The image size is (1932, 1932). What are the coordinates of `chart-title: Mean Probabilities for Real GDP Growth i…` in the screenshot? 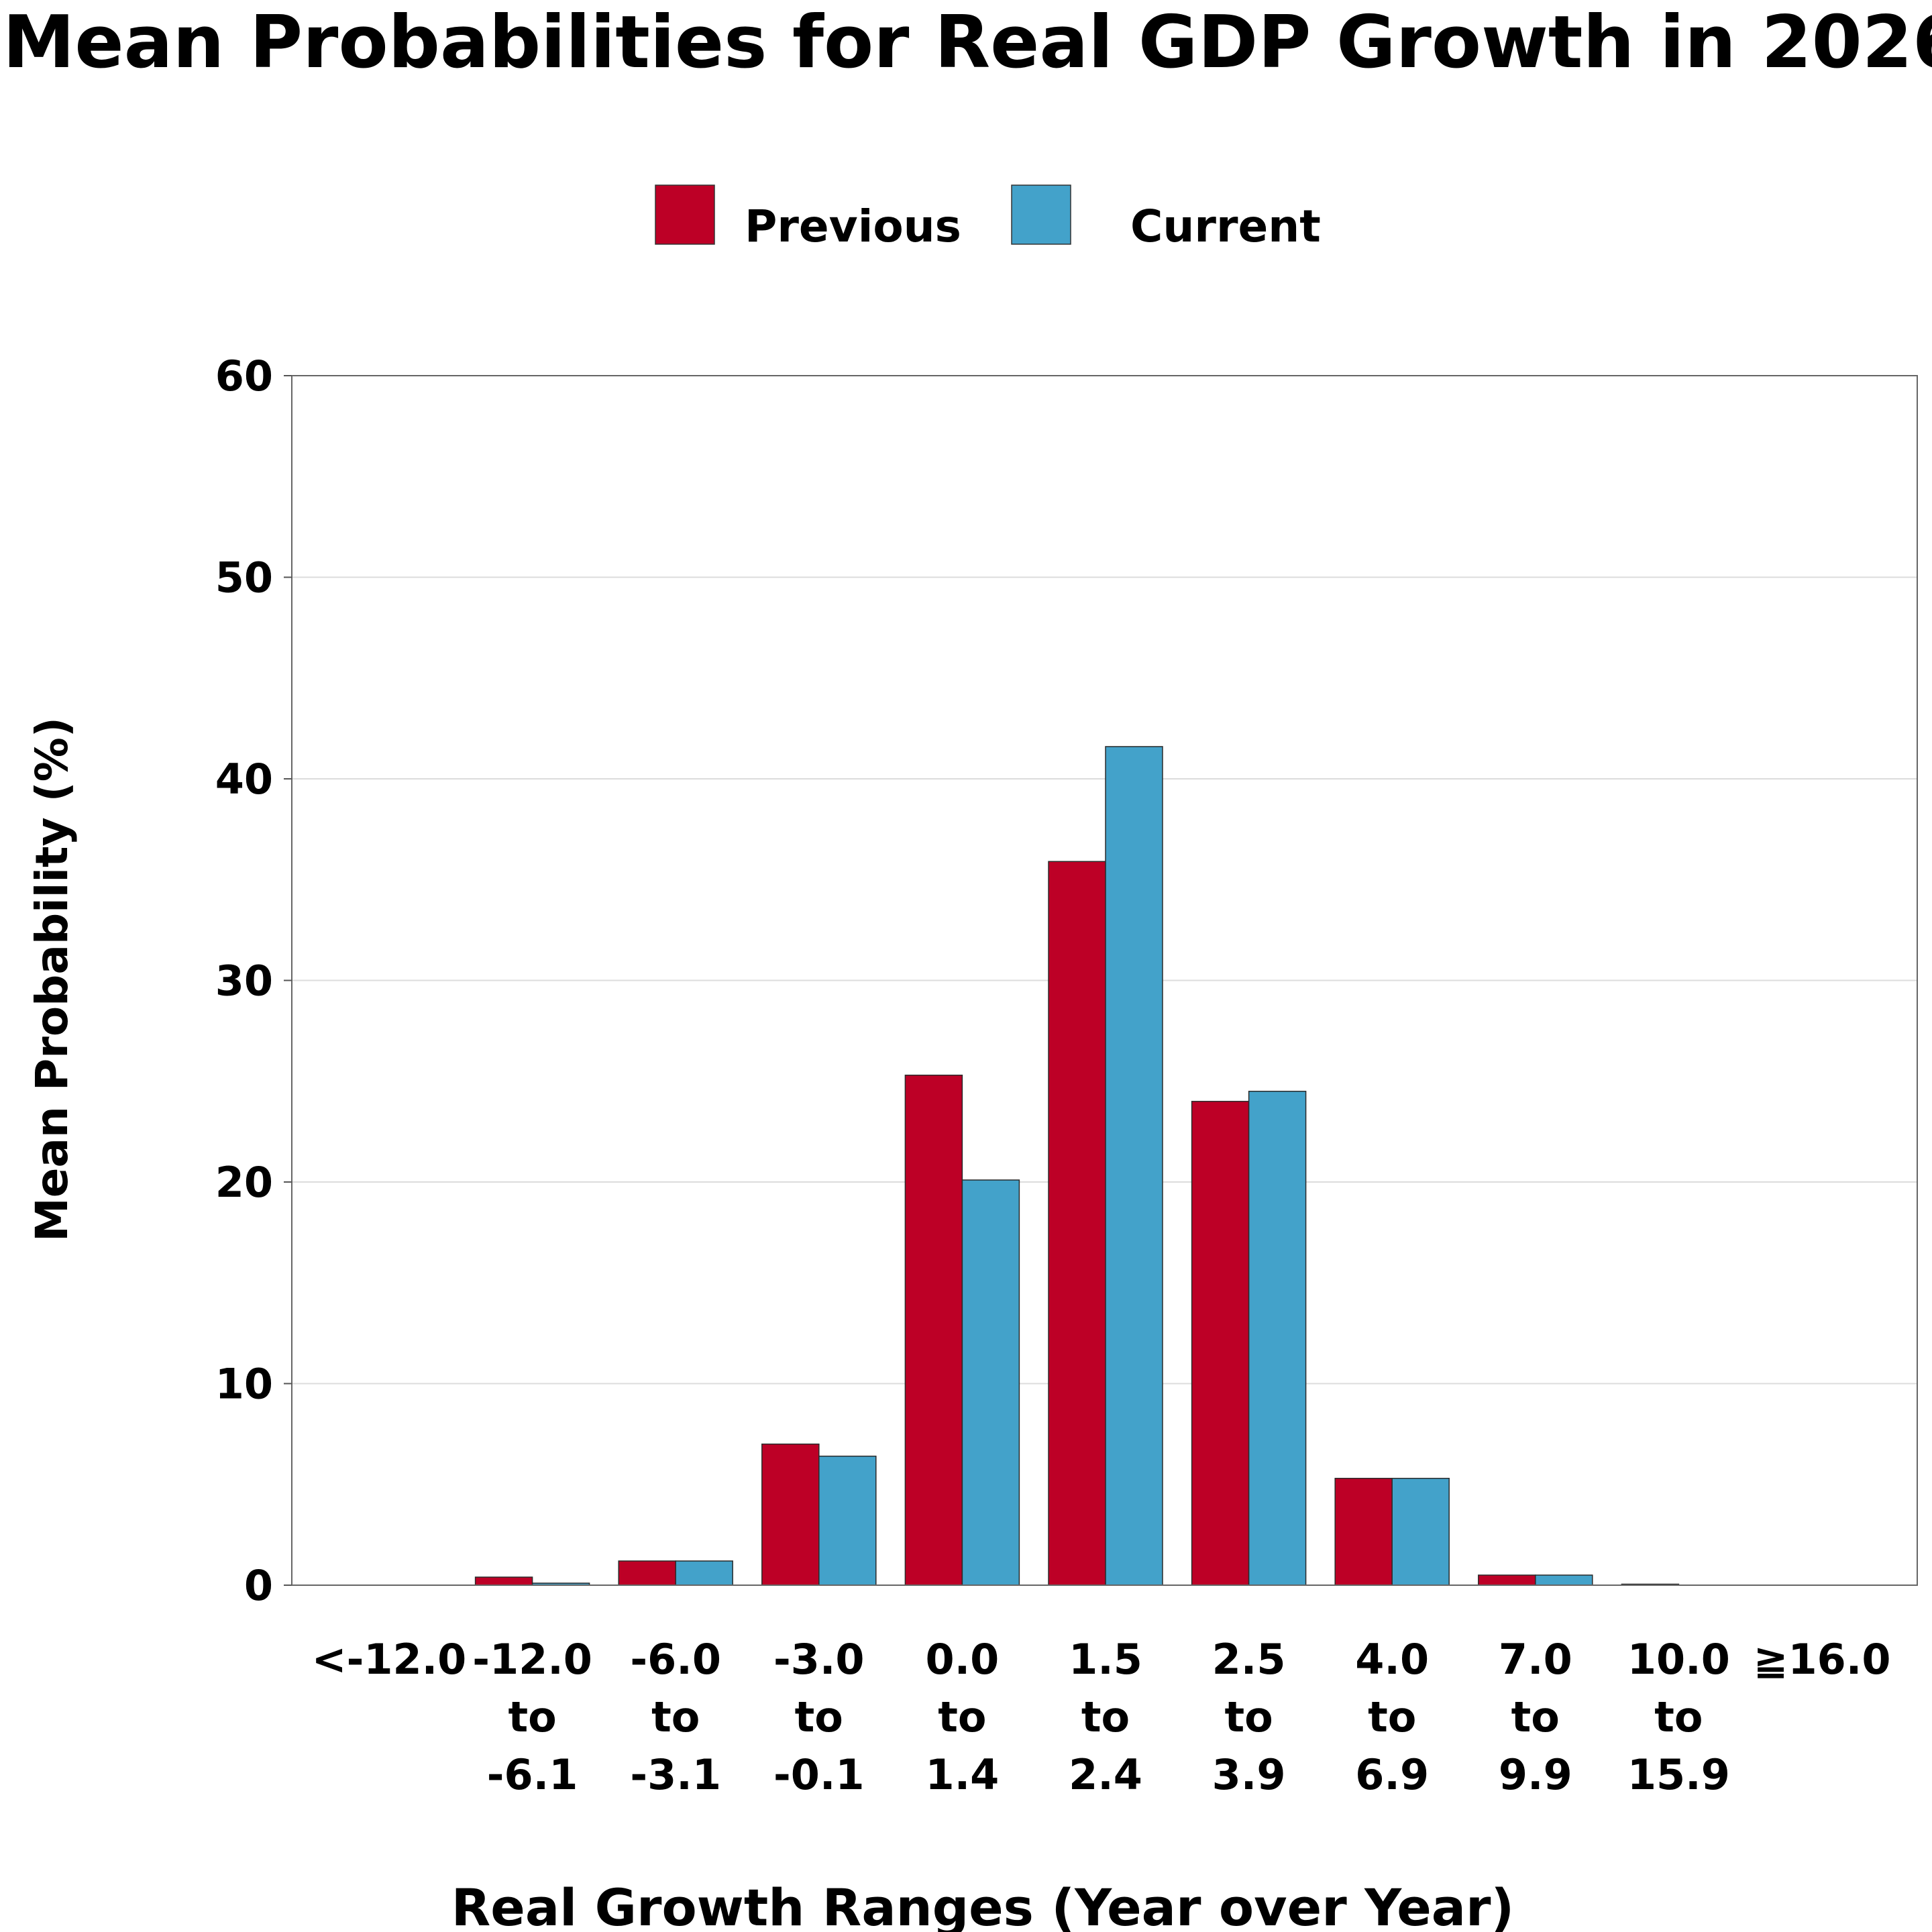 It's located at (967, 43).